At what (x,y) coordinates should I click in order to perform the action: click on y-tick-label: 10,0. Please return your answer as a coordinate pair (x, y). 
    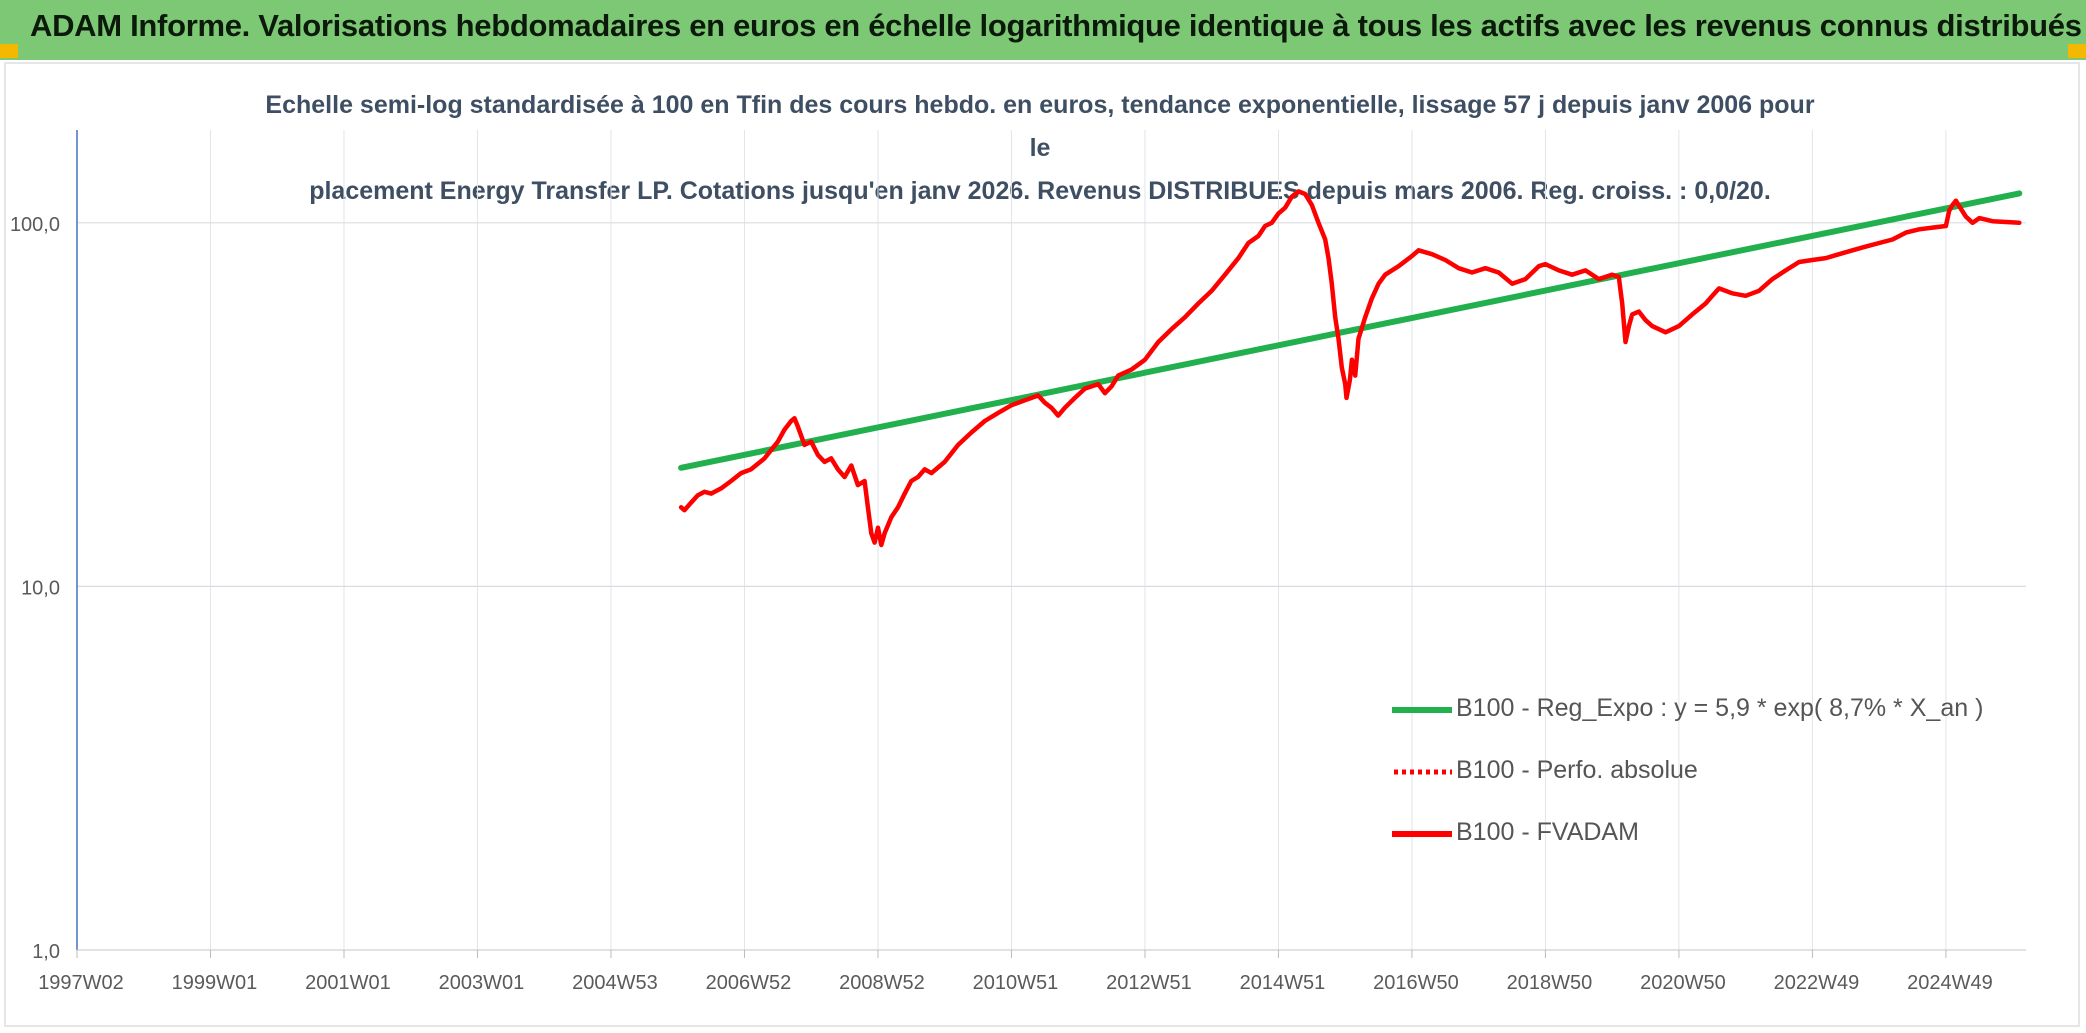
    Looking at the image, I should click on (40, 588).